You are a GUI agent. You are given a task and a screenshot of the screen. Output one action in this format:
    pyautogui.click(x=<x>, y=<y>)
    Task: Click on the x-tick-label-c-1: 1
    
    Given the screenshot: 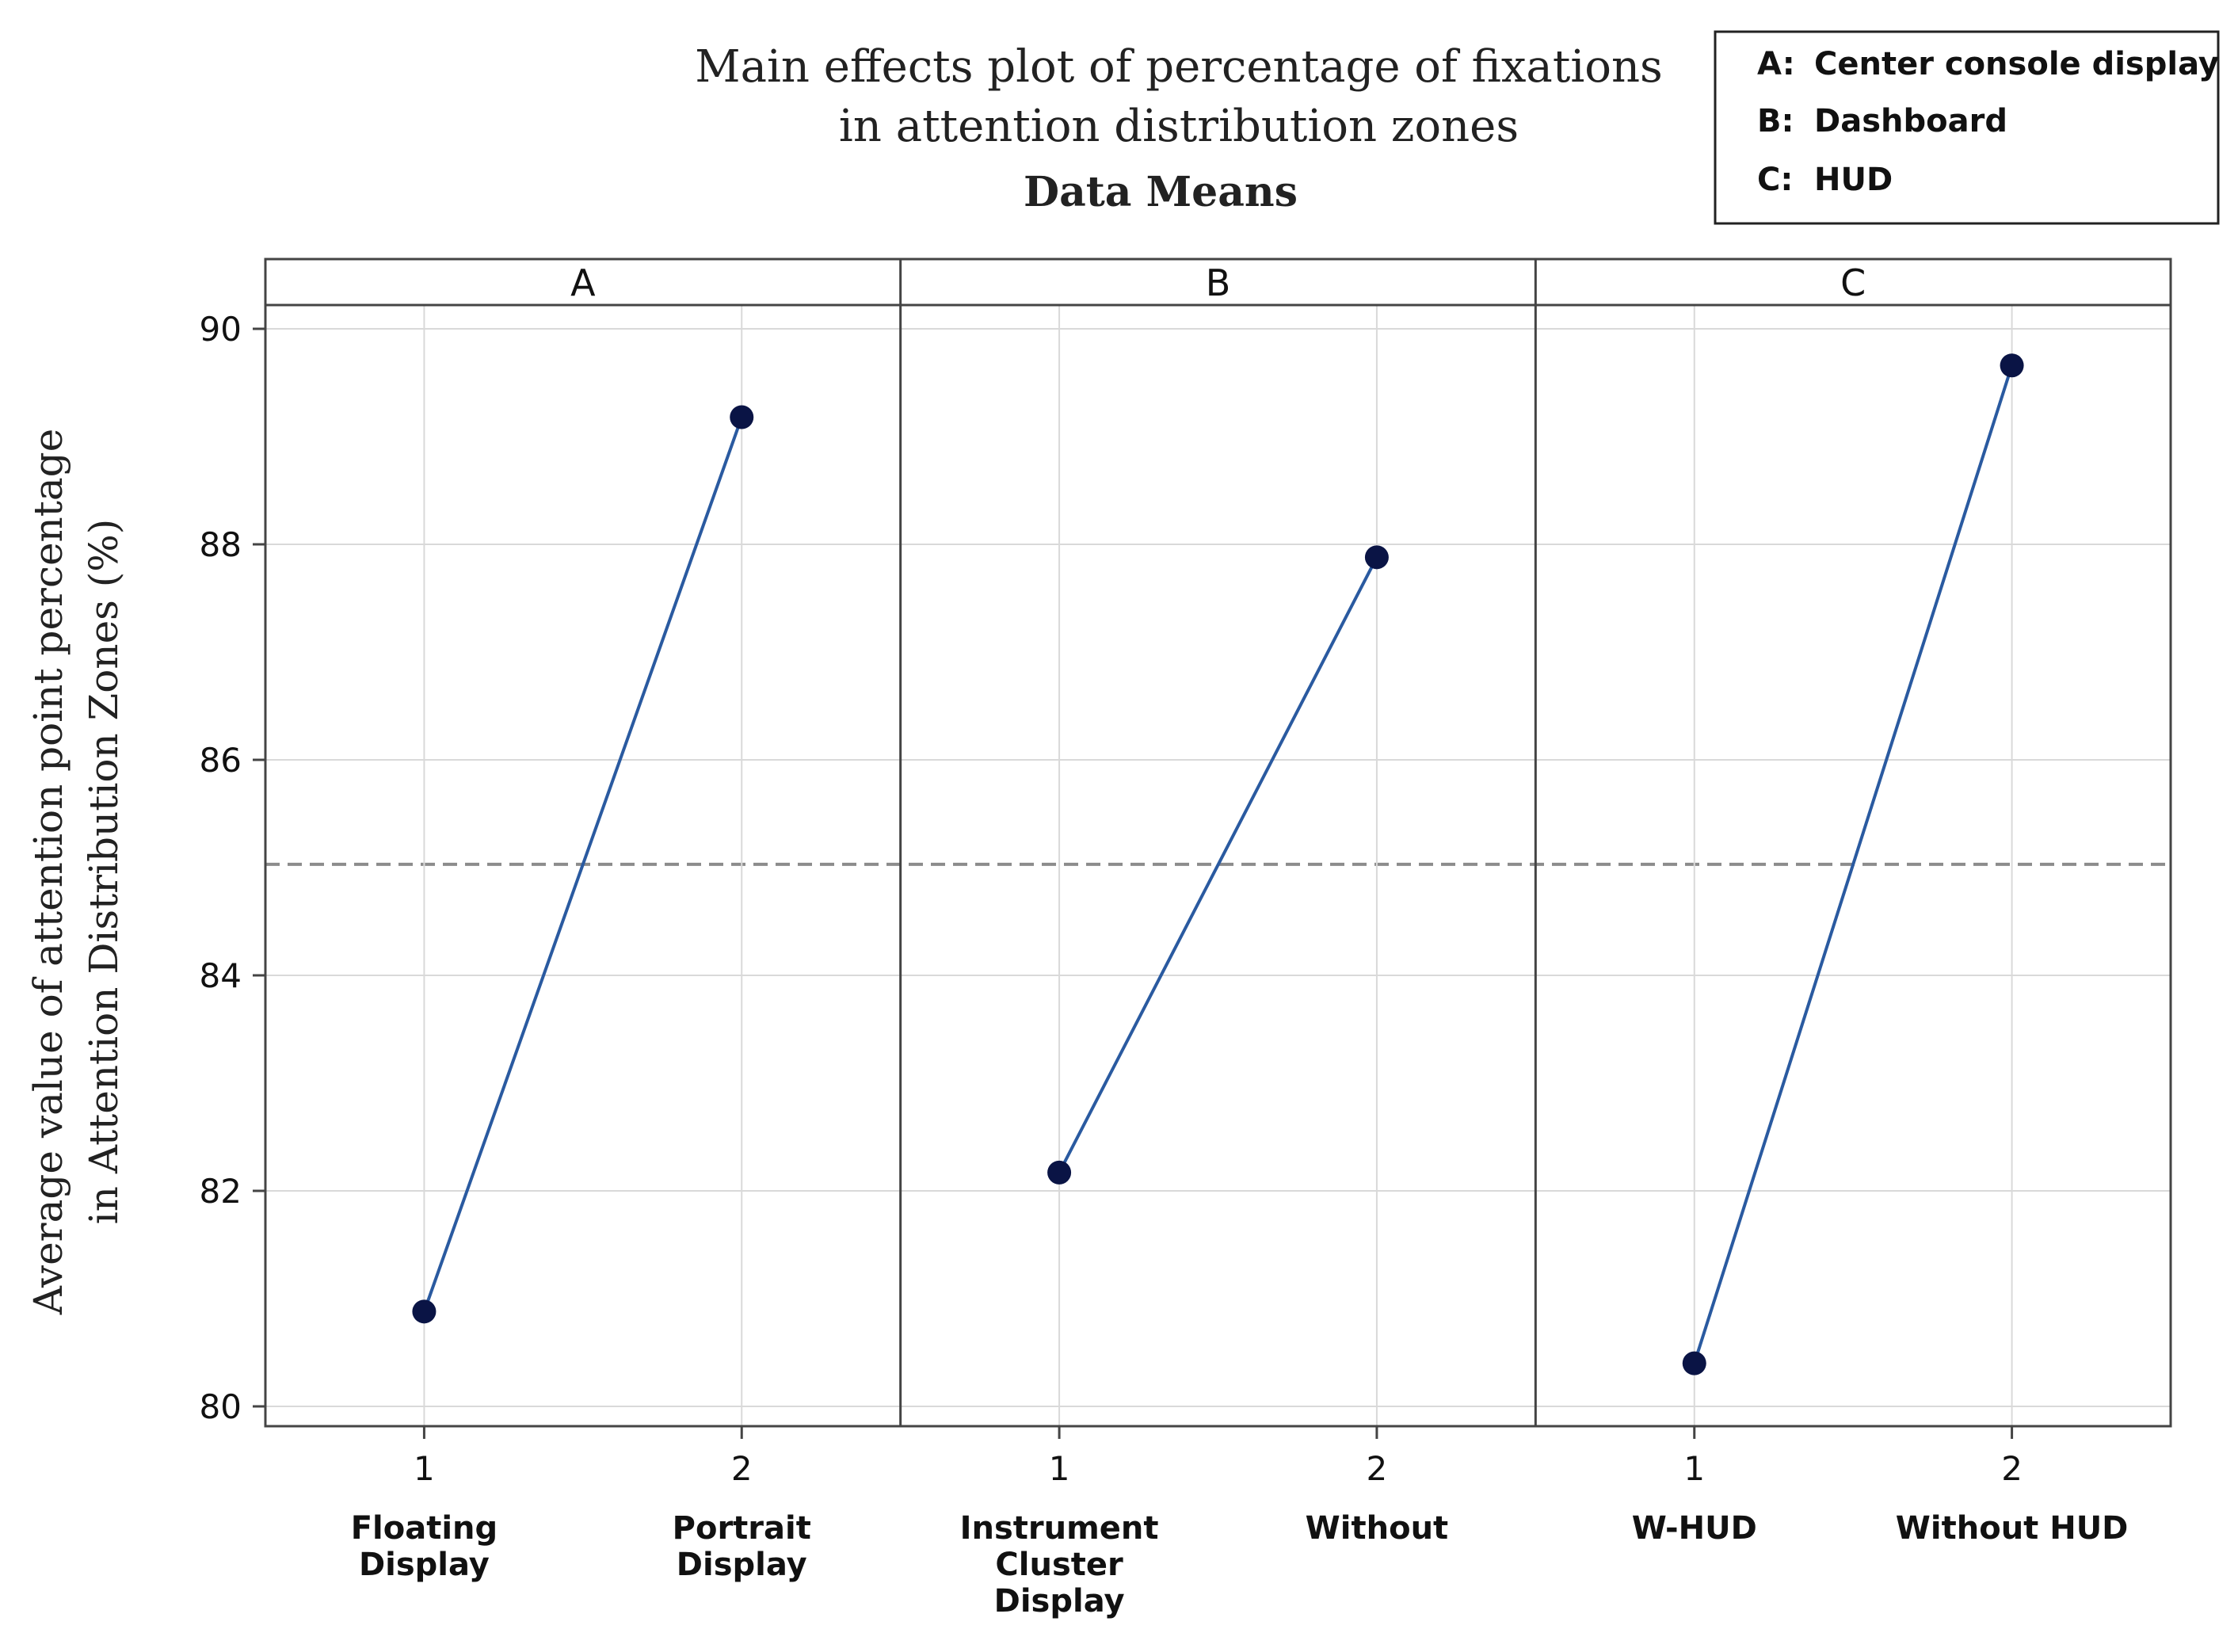 What is the action you would take?
    pyautogui.click(x=1694, y=1468)
    